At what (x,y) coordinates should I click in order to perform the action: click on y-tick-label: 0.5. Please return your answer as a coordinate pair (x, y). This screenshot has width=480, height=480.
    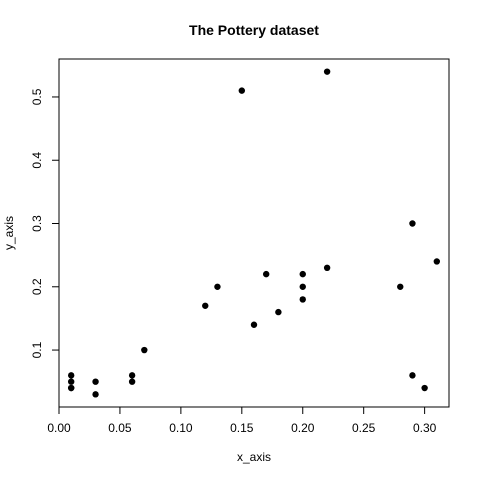
    Looking at the image, I should click on (37, 96).